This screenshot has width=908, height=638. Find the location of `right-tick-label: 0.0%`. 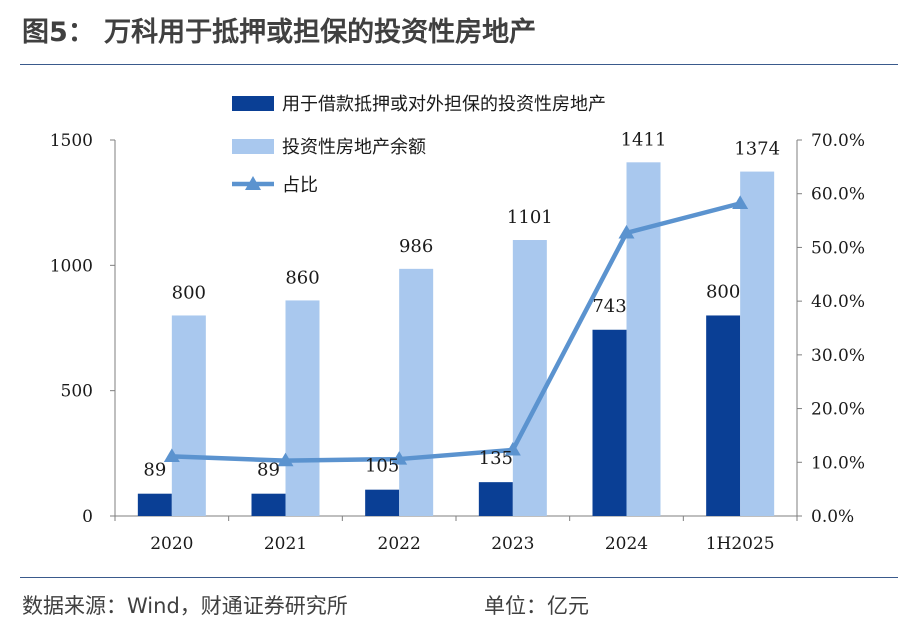

right-tick-label: 0.0% is located at coordinates (832, 517).